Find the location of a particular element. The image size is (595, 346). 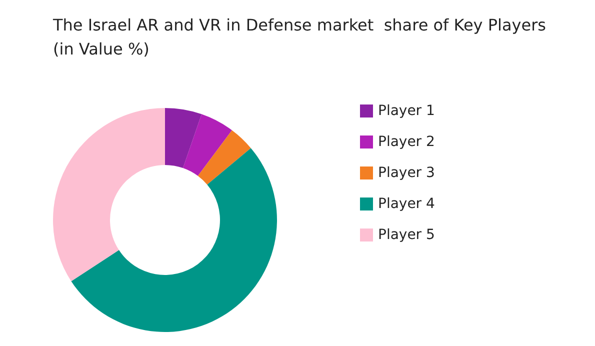

legend-label: Player 1 is located at coordinates (406, 111).